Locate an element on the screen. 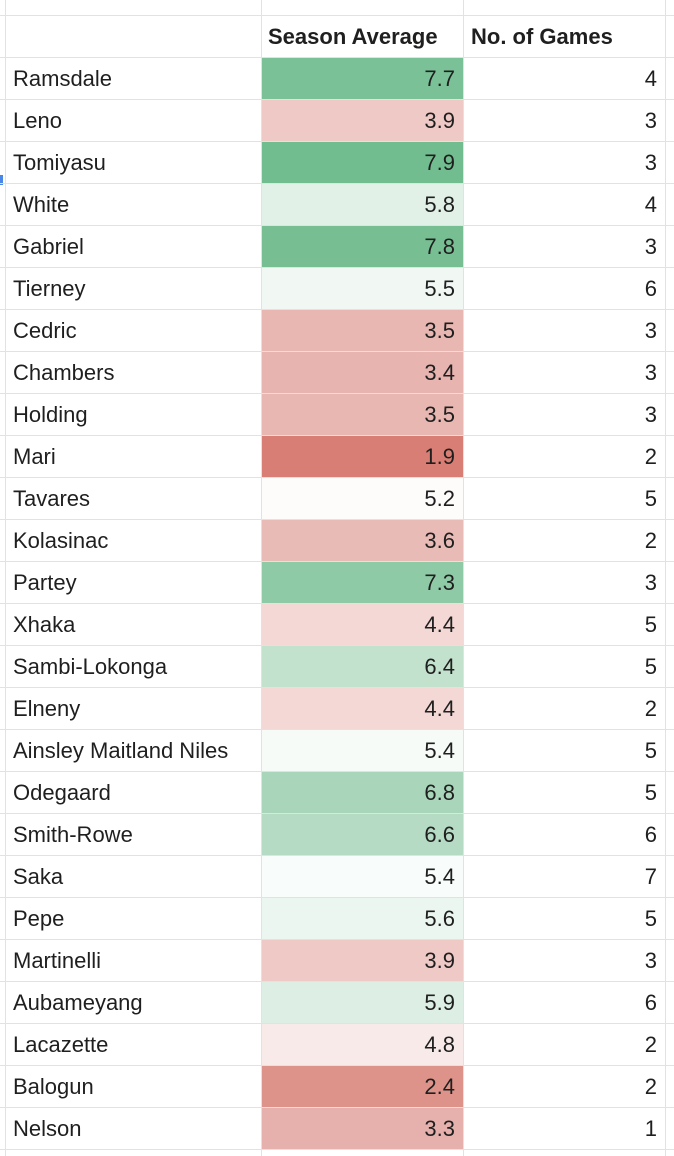 Image resolution: width=674 pixels, height=1156 pixels. cell-player-name: Holding is located at coordinates (50, 414).